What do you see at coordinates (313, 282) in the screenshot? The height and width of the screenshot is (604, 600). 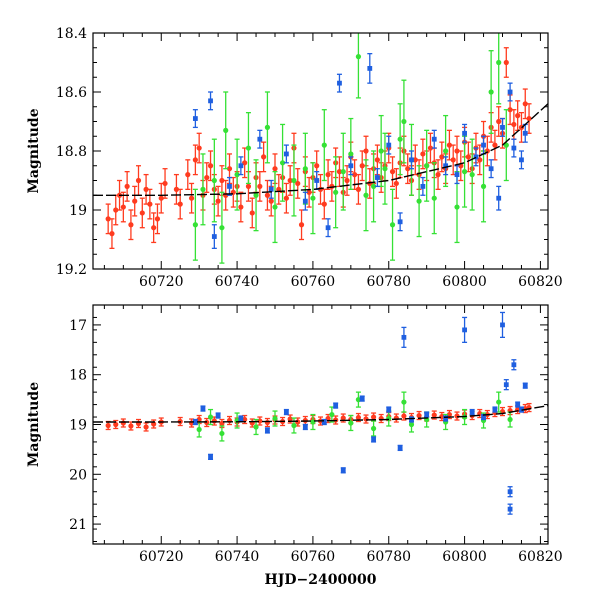 I see `x-tick-label: 60760` at bounding box center [313, 282].